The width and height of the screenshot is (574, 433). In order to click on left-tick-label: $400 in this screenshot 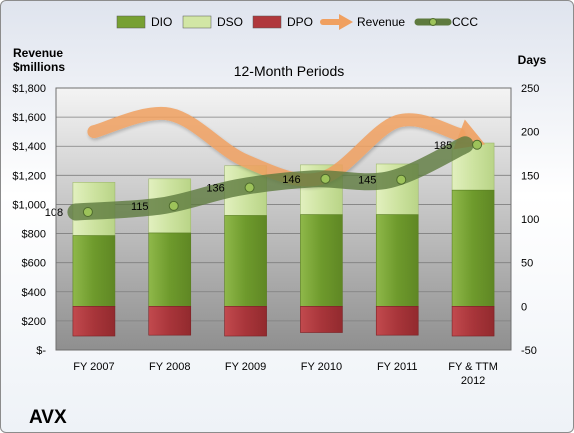, I will do `click(34, 293)`.